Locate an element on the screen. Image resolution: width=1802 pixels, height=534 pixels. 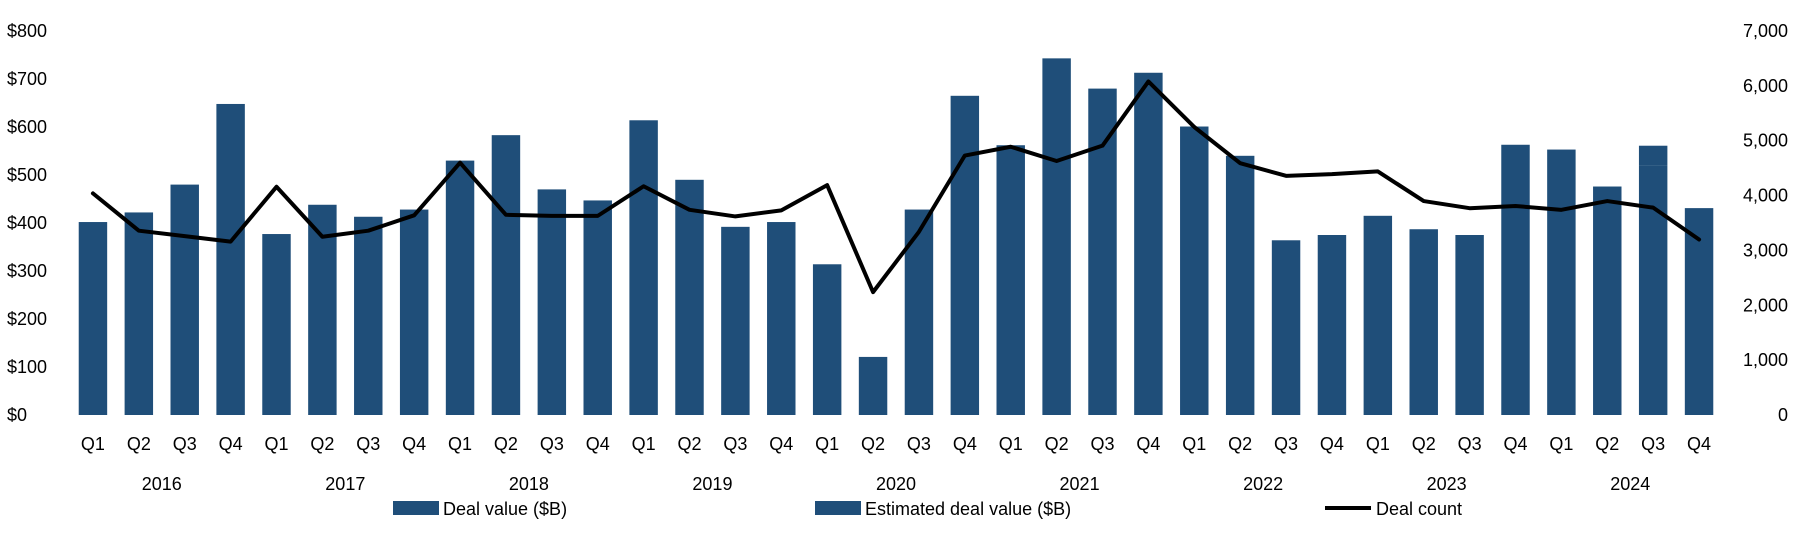
year-label: 2020 is located at coordinates (896, 484).